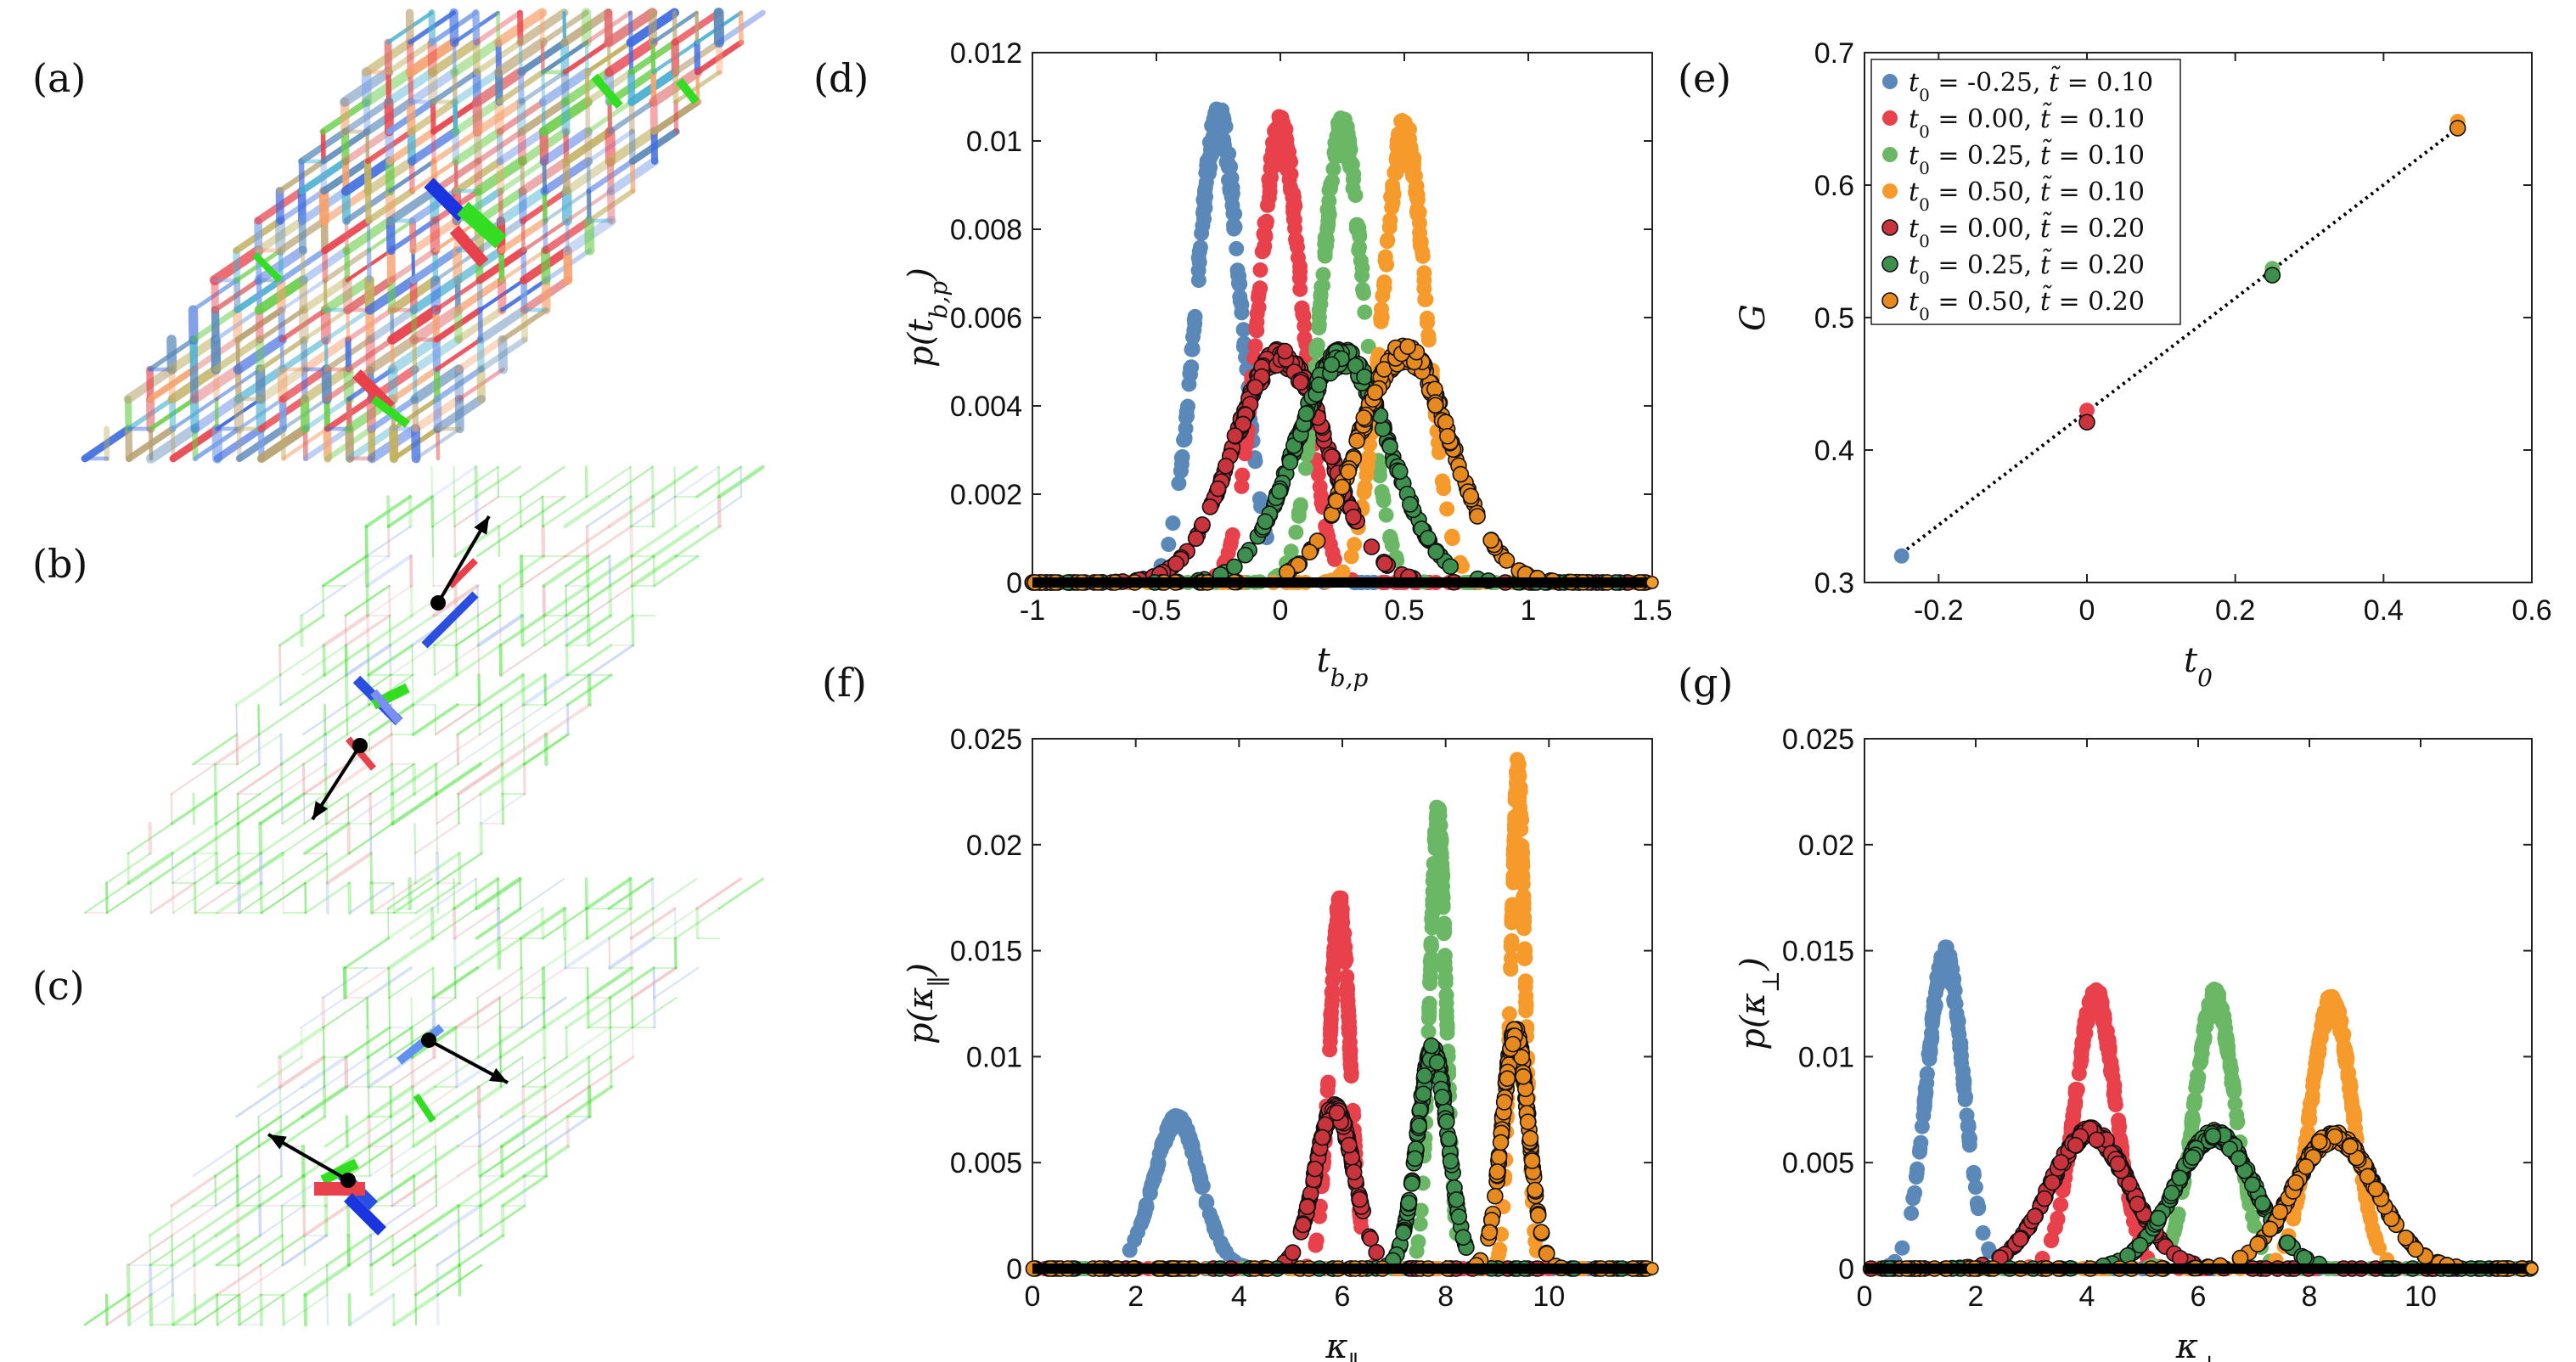 The image size is (2576, 1362). I want to click on x-axis-label: t0, so click(2198, 666).